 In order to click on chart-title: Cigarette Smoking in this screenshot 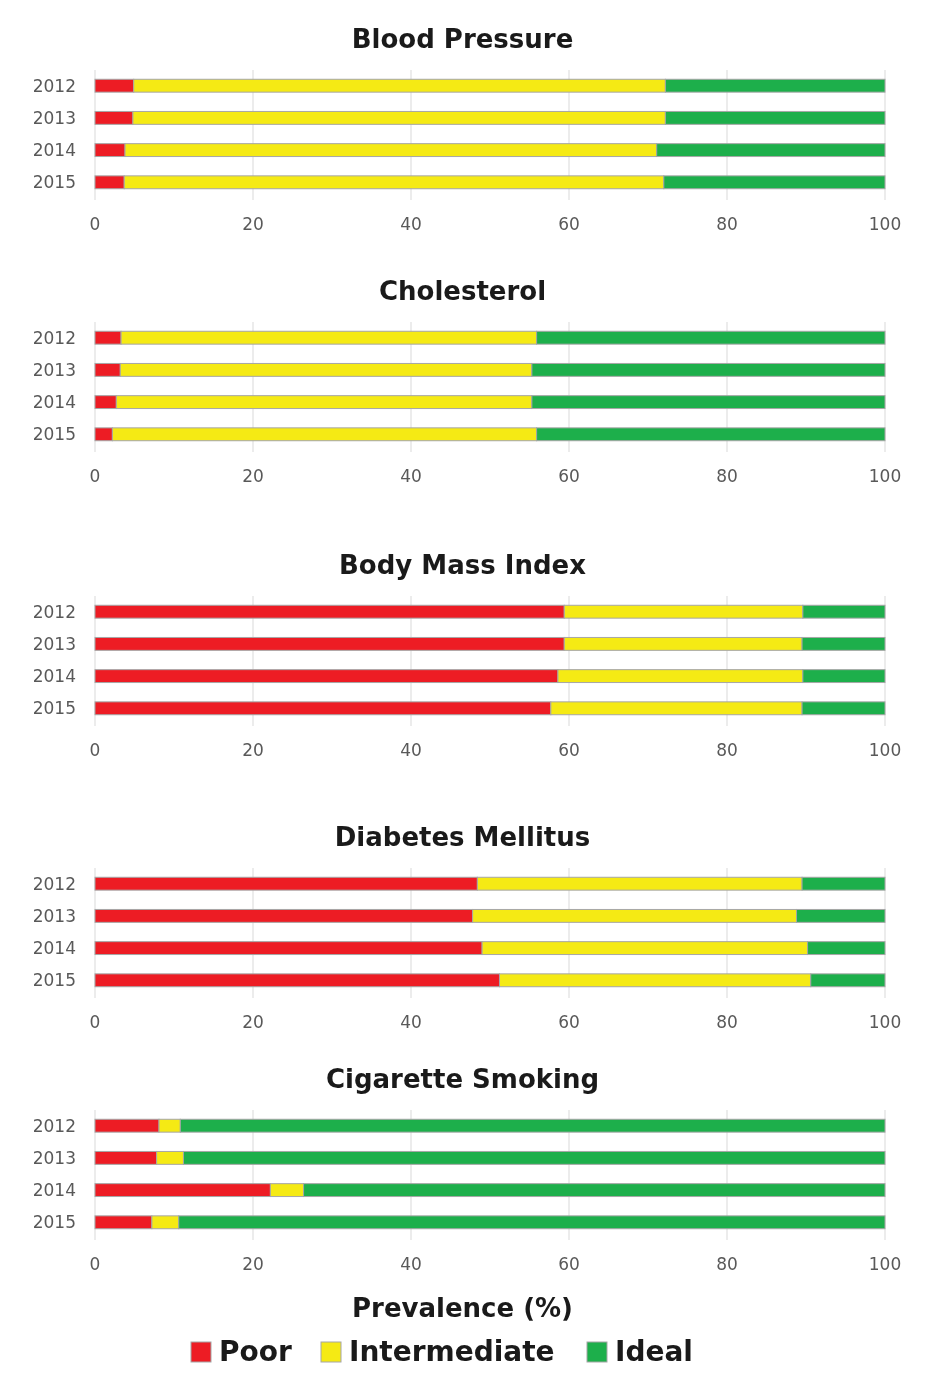, I will do `click(462, 1079)`.